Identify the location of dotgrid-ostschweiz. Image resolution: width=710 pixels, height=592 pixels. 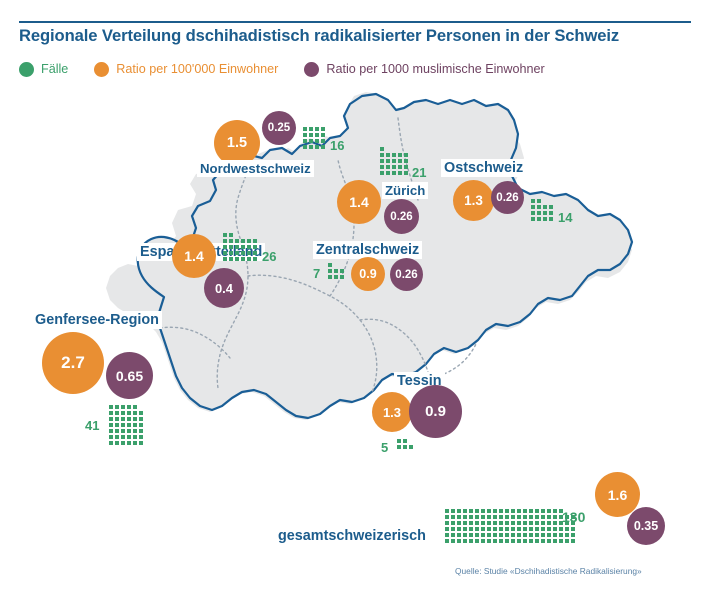
(542, 210).